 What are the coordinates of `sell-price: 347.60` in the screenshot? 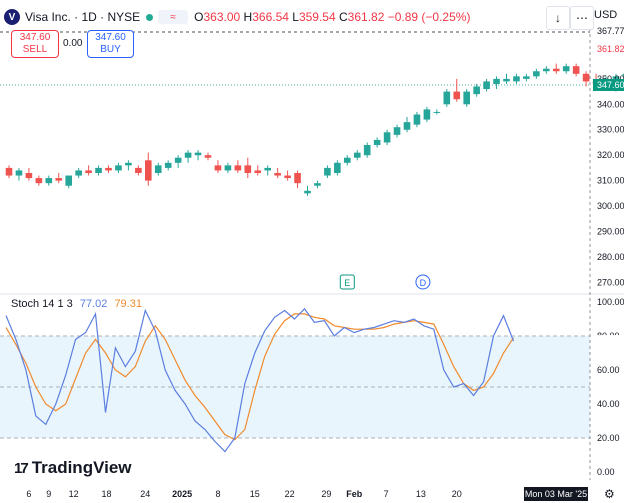 It's located at (35, 37).